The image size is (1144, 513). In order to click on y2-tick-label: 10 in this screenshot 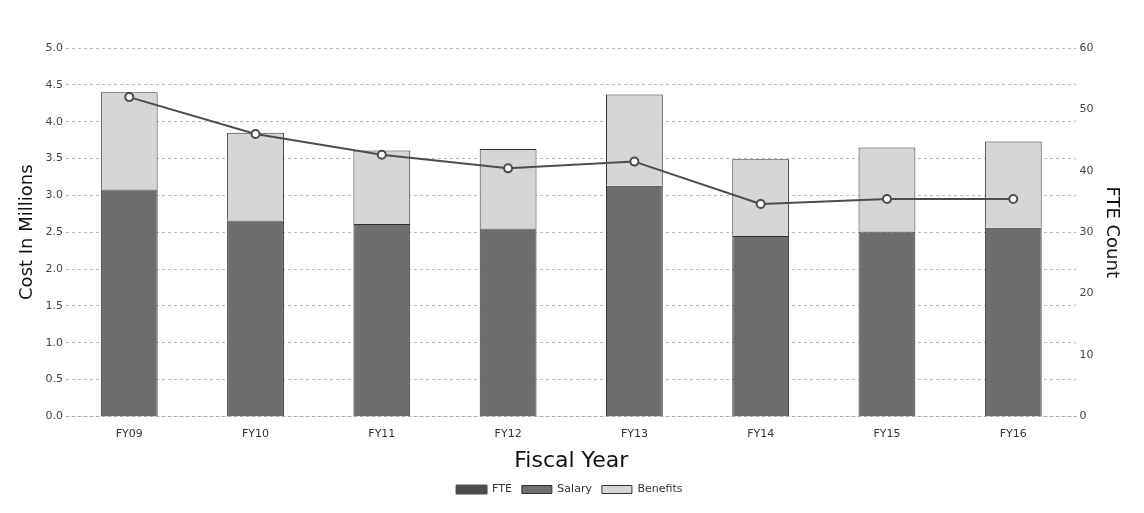, I will do `click(1086, 354)`.